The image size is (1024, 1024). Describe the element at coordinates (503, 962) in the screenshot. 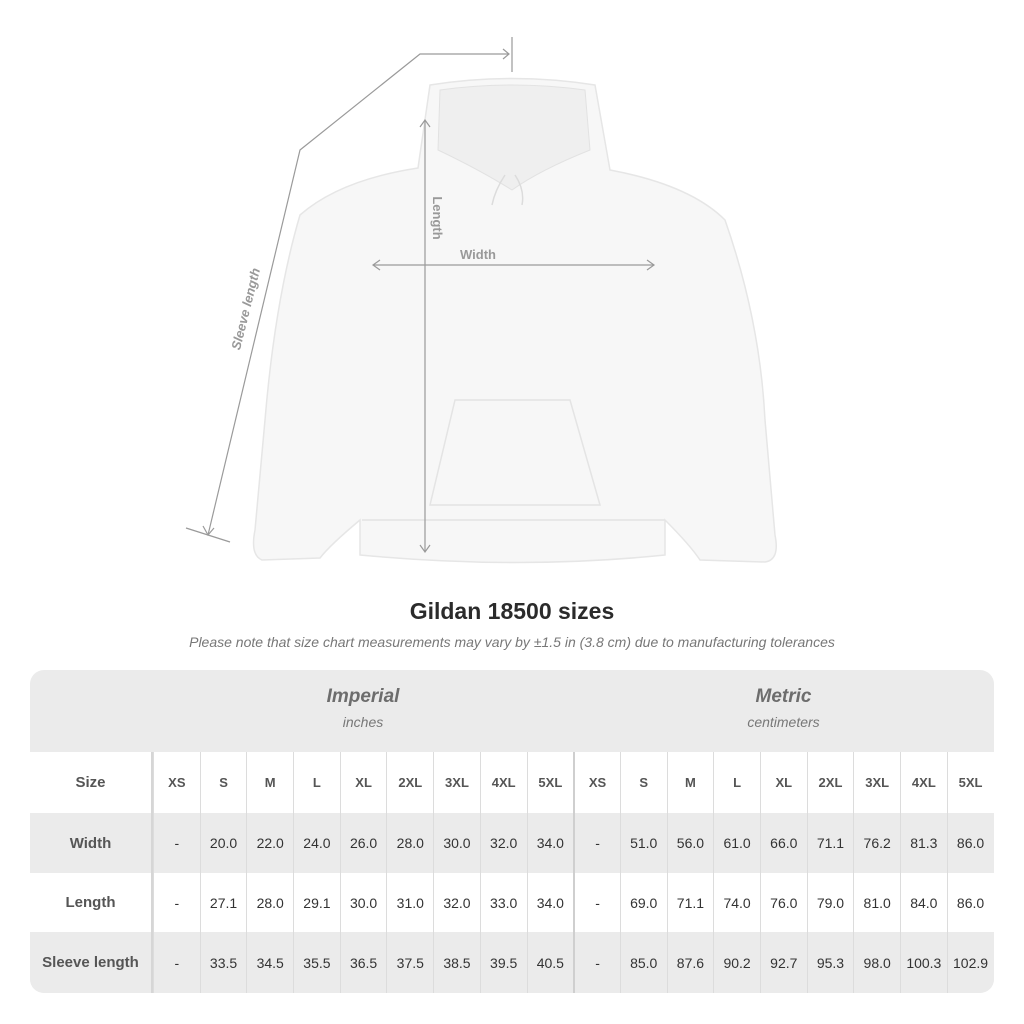

I see `value-cell: 39.5` at that location.